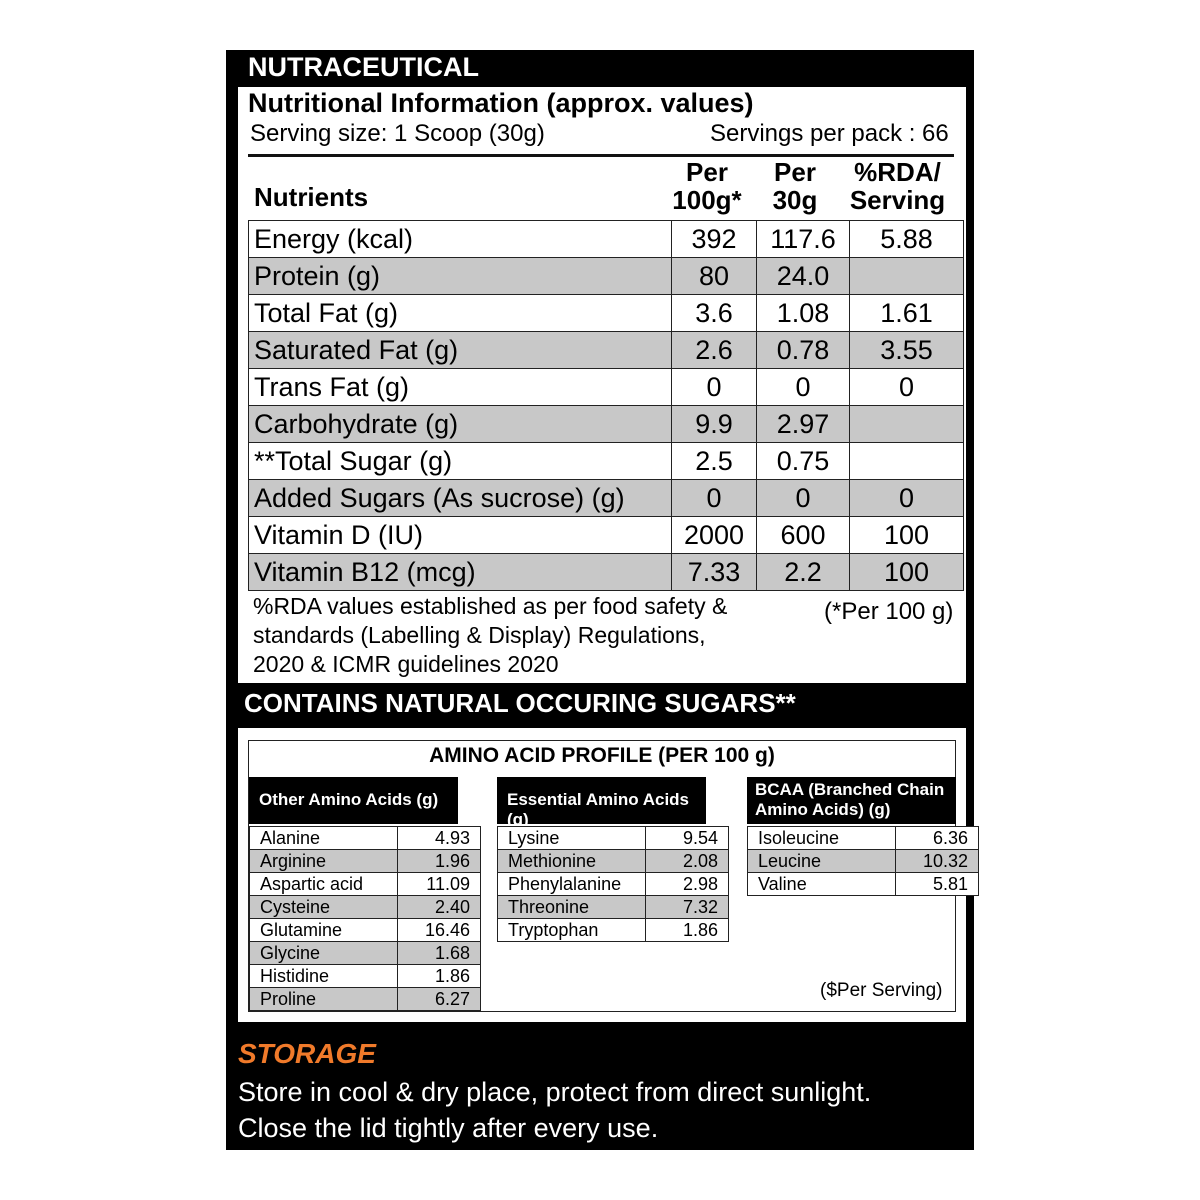 This screenshot has width=1200, height=1200. Describe the element at coordinates (307, 1053) in the screenshot. I see `storage-title: STORAGE` at that location.